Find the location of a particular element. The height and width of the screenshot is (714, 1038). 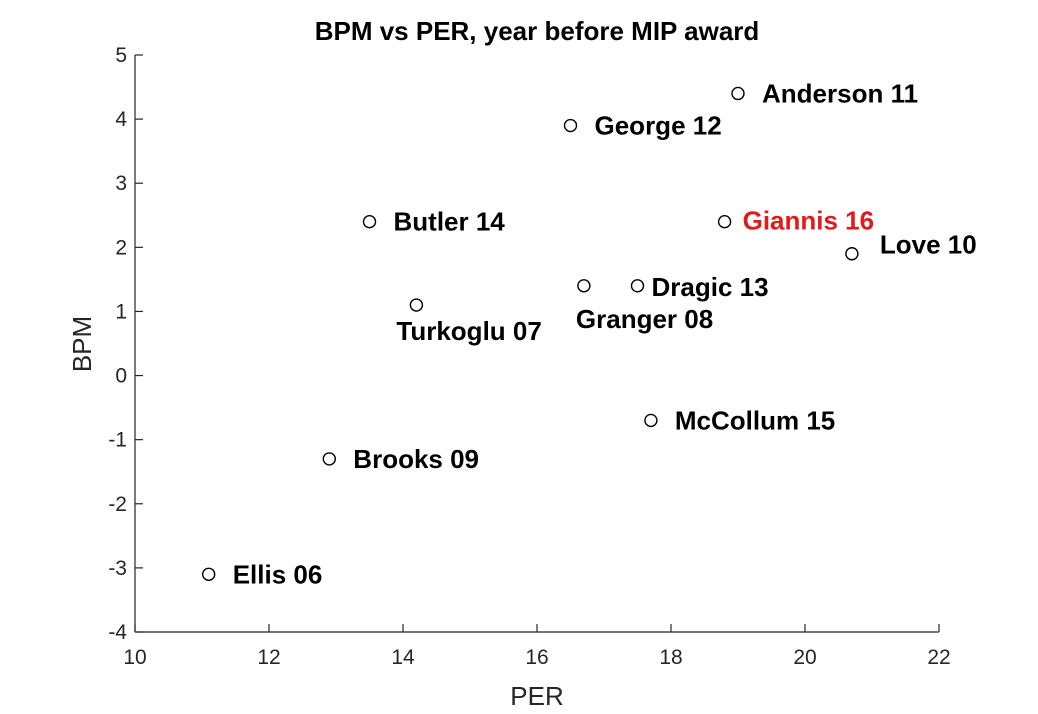

point-label: George 12 is located at coordinates (658, 126).